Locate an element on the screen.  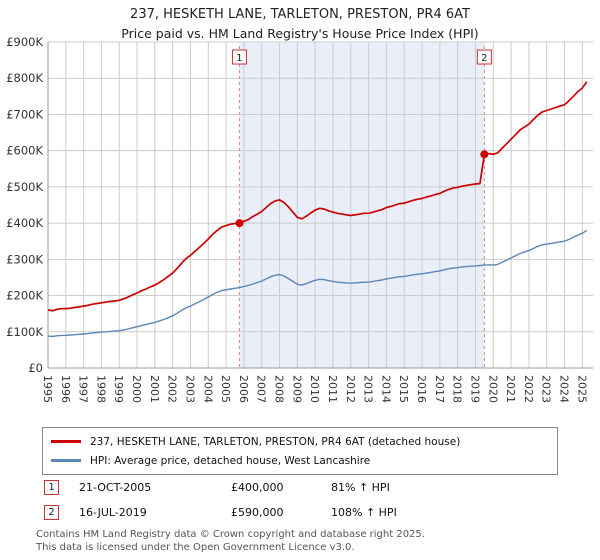
y-axis-tick-label: £400K is located at coordinates (24, 223).